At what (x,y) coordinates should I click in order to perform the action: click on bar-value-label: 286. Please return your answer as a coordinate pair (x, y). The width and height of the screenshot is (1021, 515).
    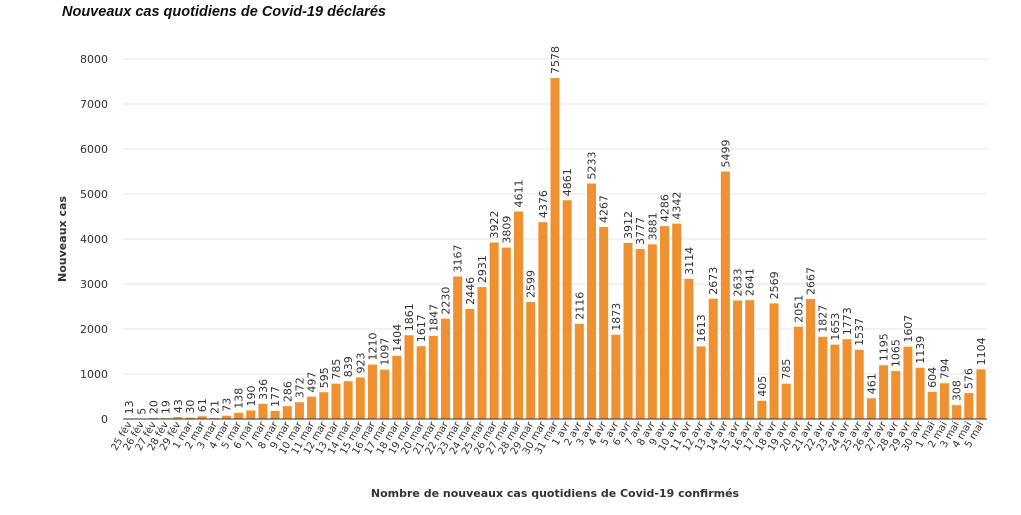
    Looking at the image, I should click on (287, 391).